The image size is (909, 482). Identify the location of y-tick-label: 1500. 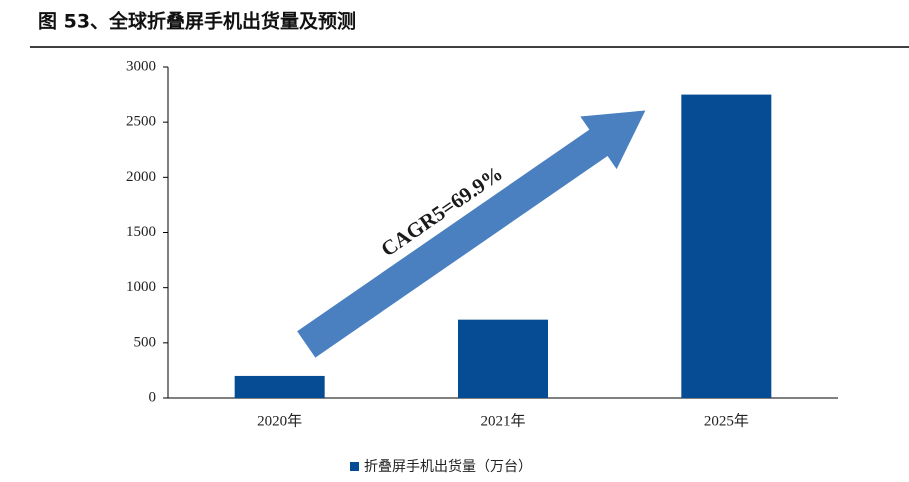
(141, 232).